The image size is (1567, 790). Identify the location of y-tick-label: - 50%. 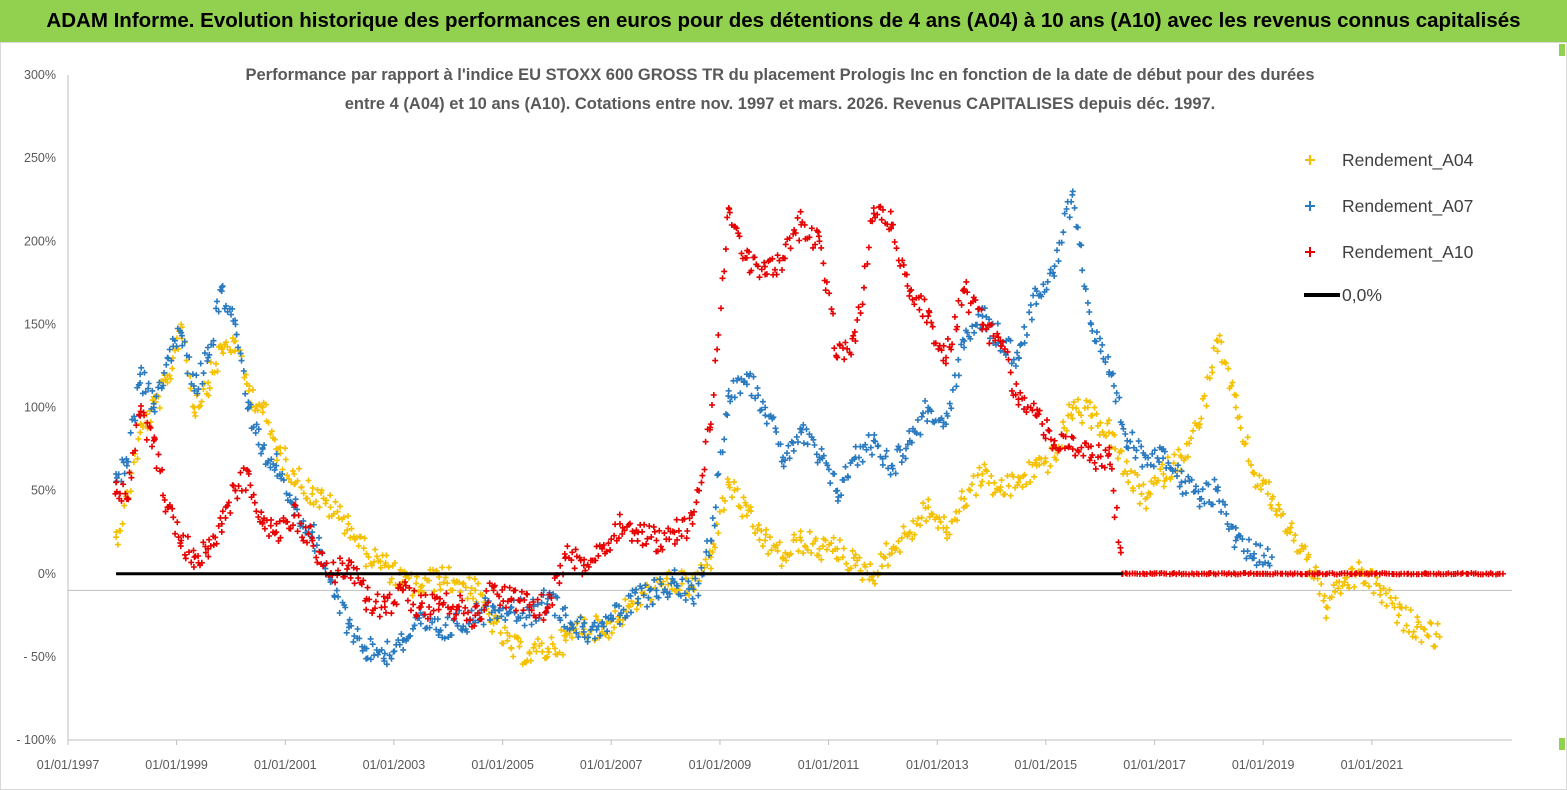
(39, 657).